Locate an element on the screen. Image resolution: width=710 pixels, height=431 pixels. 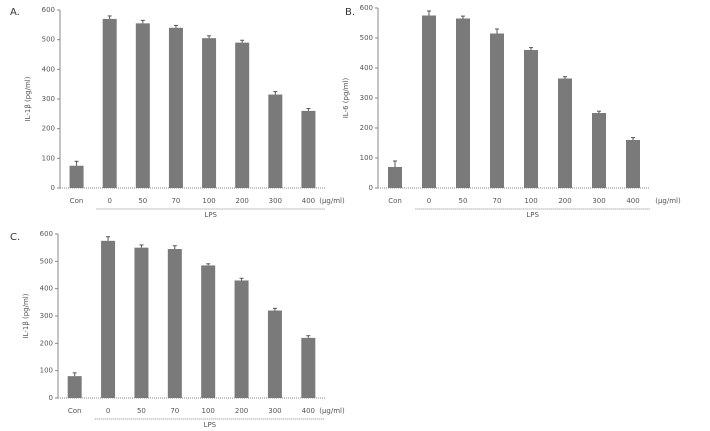
panel-label: B. is located at coordinates (350, 12).